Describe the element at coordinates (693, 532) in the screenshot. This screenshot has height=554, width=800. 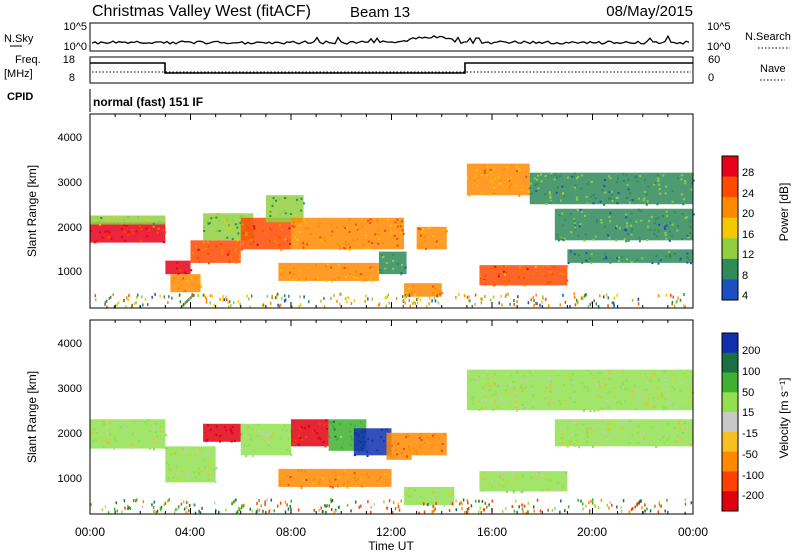
I see `x-tick-label-6: 00:00` at that location.